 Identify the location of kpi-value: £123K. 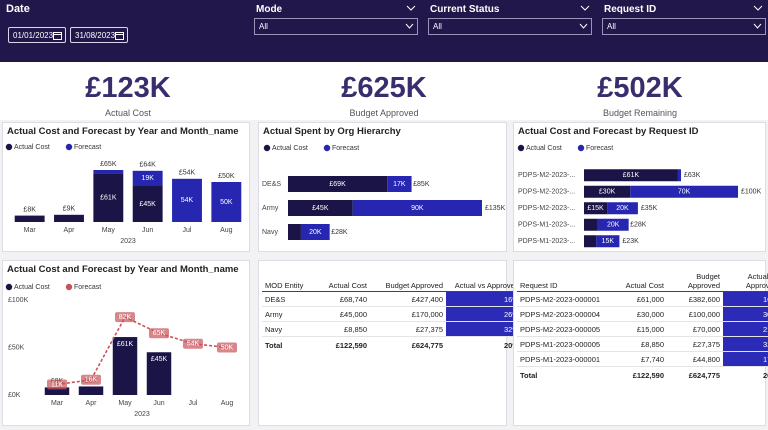
(128, 88).